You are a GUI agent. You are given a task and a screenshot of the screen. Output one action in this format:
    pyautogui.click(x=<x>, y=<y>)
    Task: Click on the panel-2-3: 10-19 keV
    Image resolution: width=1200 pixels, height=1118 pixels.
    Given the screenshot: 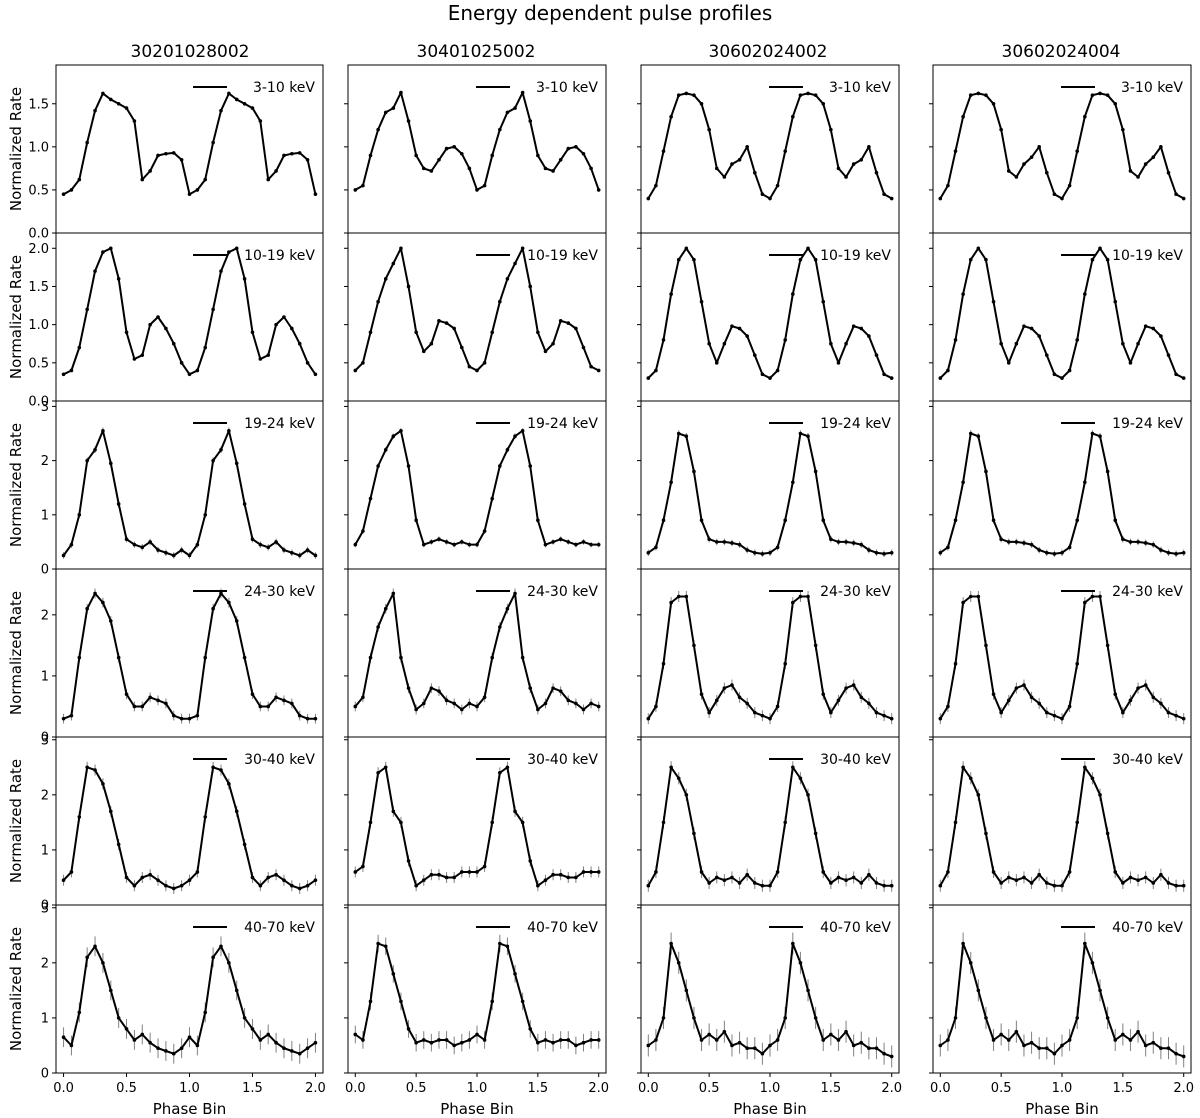 What is the action you would take?
    pyautogui.click(x=768, y=318)
    